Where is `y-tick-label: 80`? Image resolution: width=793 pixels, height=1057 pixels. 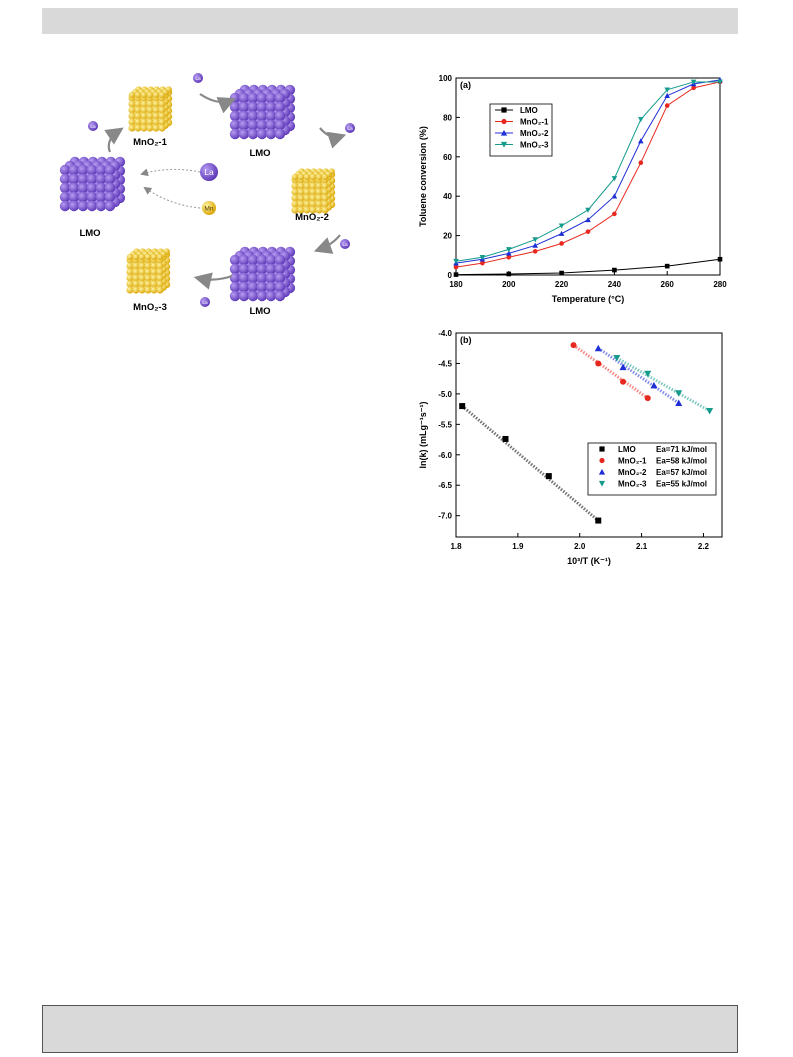 y-tick-label: 80 is located at coordinates (447, 117).